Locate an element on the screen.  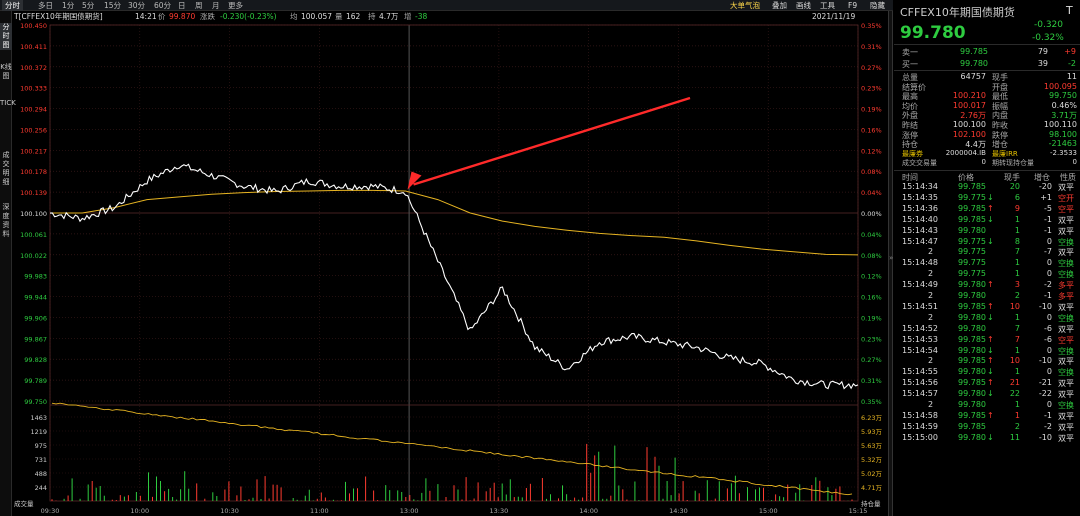
quote-chg: +9 is located at coordinates (1070, 51).